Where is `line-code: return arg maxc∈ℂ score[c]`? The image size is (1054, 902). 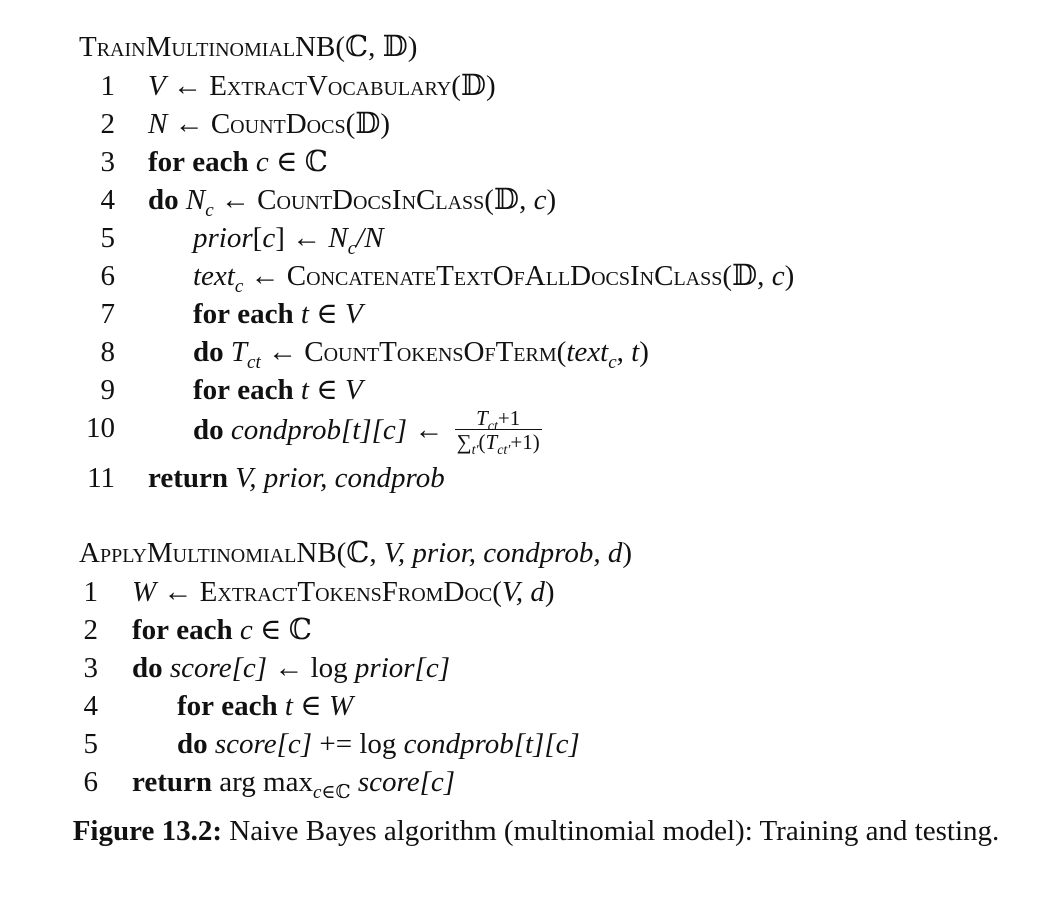
line-code: return arg maxc∈ℂ score[c] is located at coordinates (294, 784).